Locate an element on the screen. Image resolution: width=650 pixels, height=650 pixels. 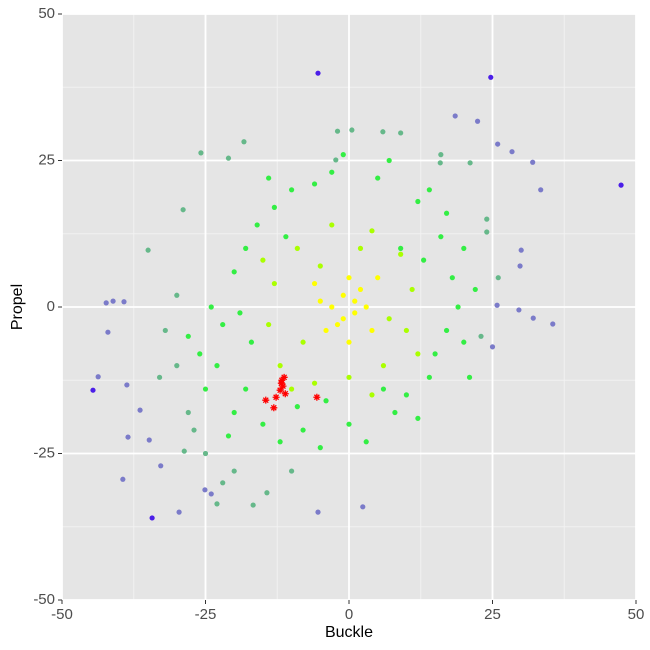
y-axis-title: Propel is located at coordinates (17, 307).